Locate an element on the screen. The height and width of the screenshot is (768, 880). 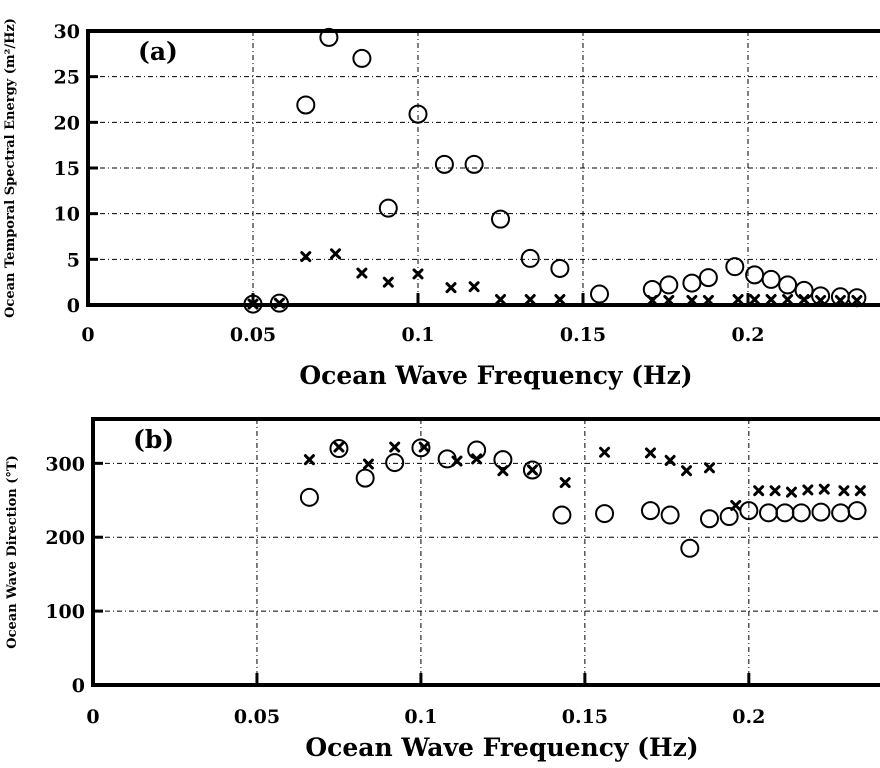
panel-label: (a) is located at coordinates (158, 51).